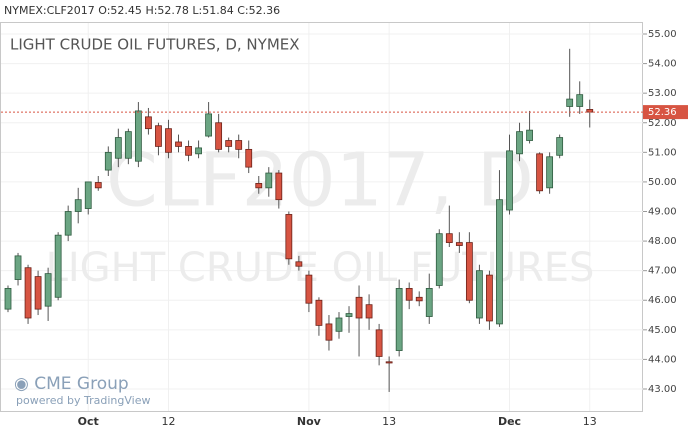  What do you see at coordinates (83, 400) in the screenshot?
I see `logo-powered: powered by TradingView` at bounding box center [83, 400].